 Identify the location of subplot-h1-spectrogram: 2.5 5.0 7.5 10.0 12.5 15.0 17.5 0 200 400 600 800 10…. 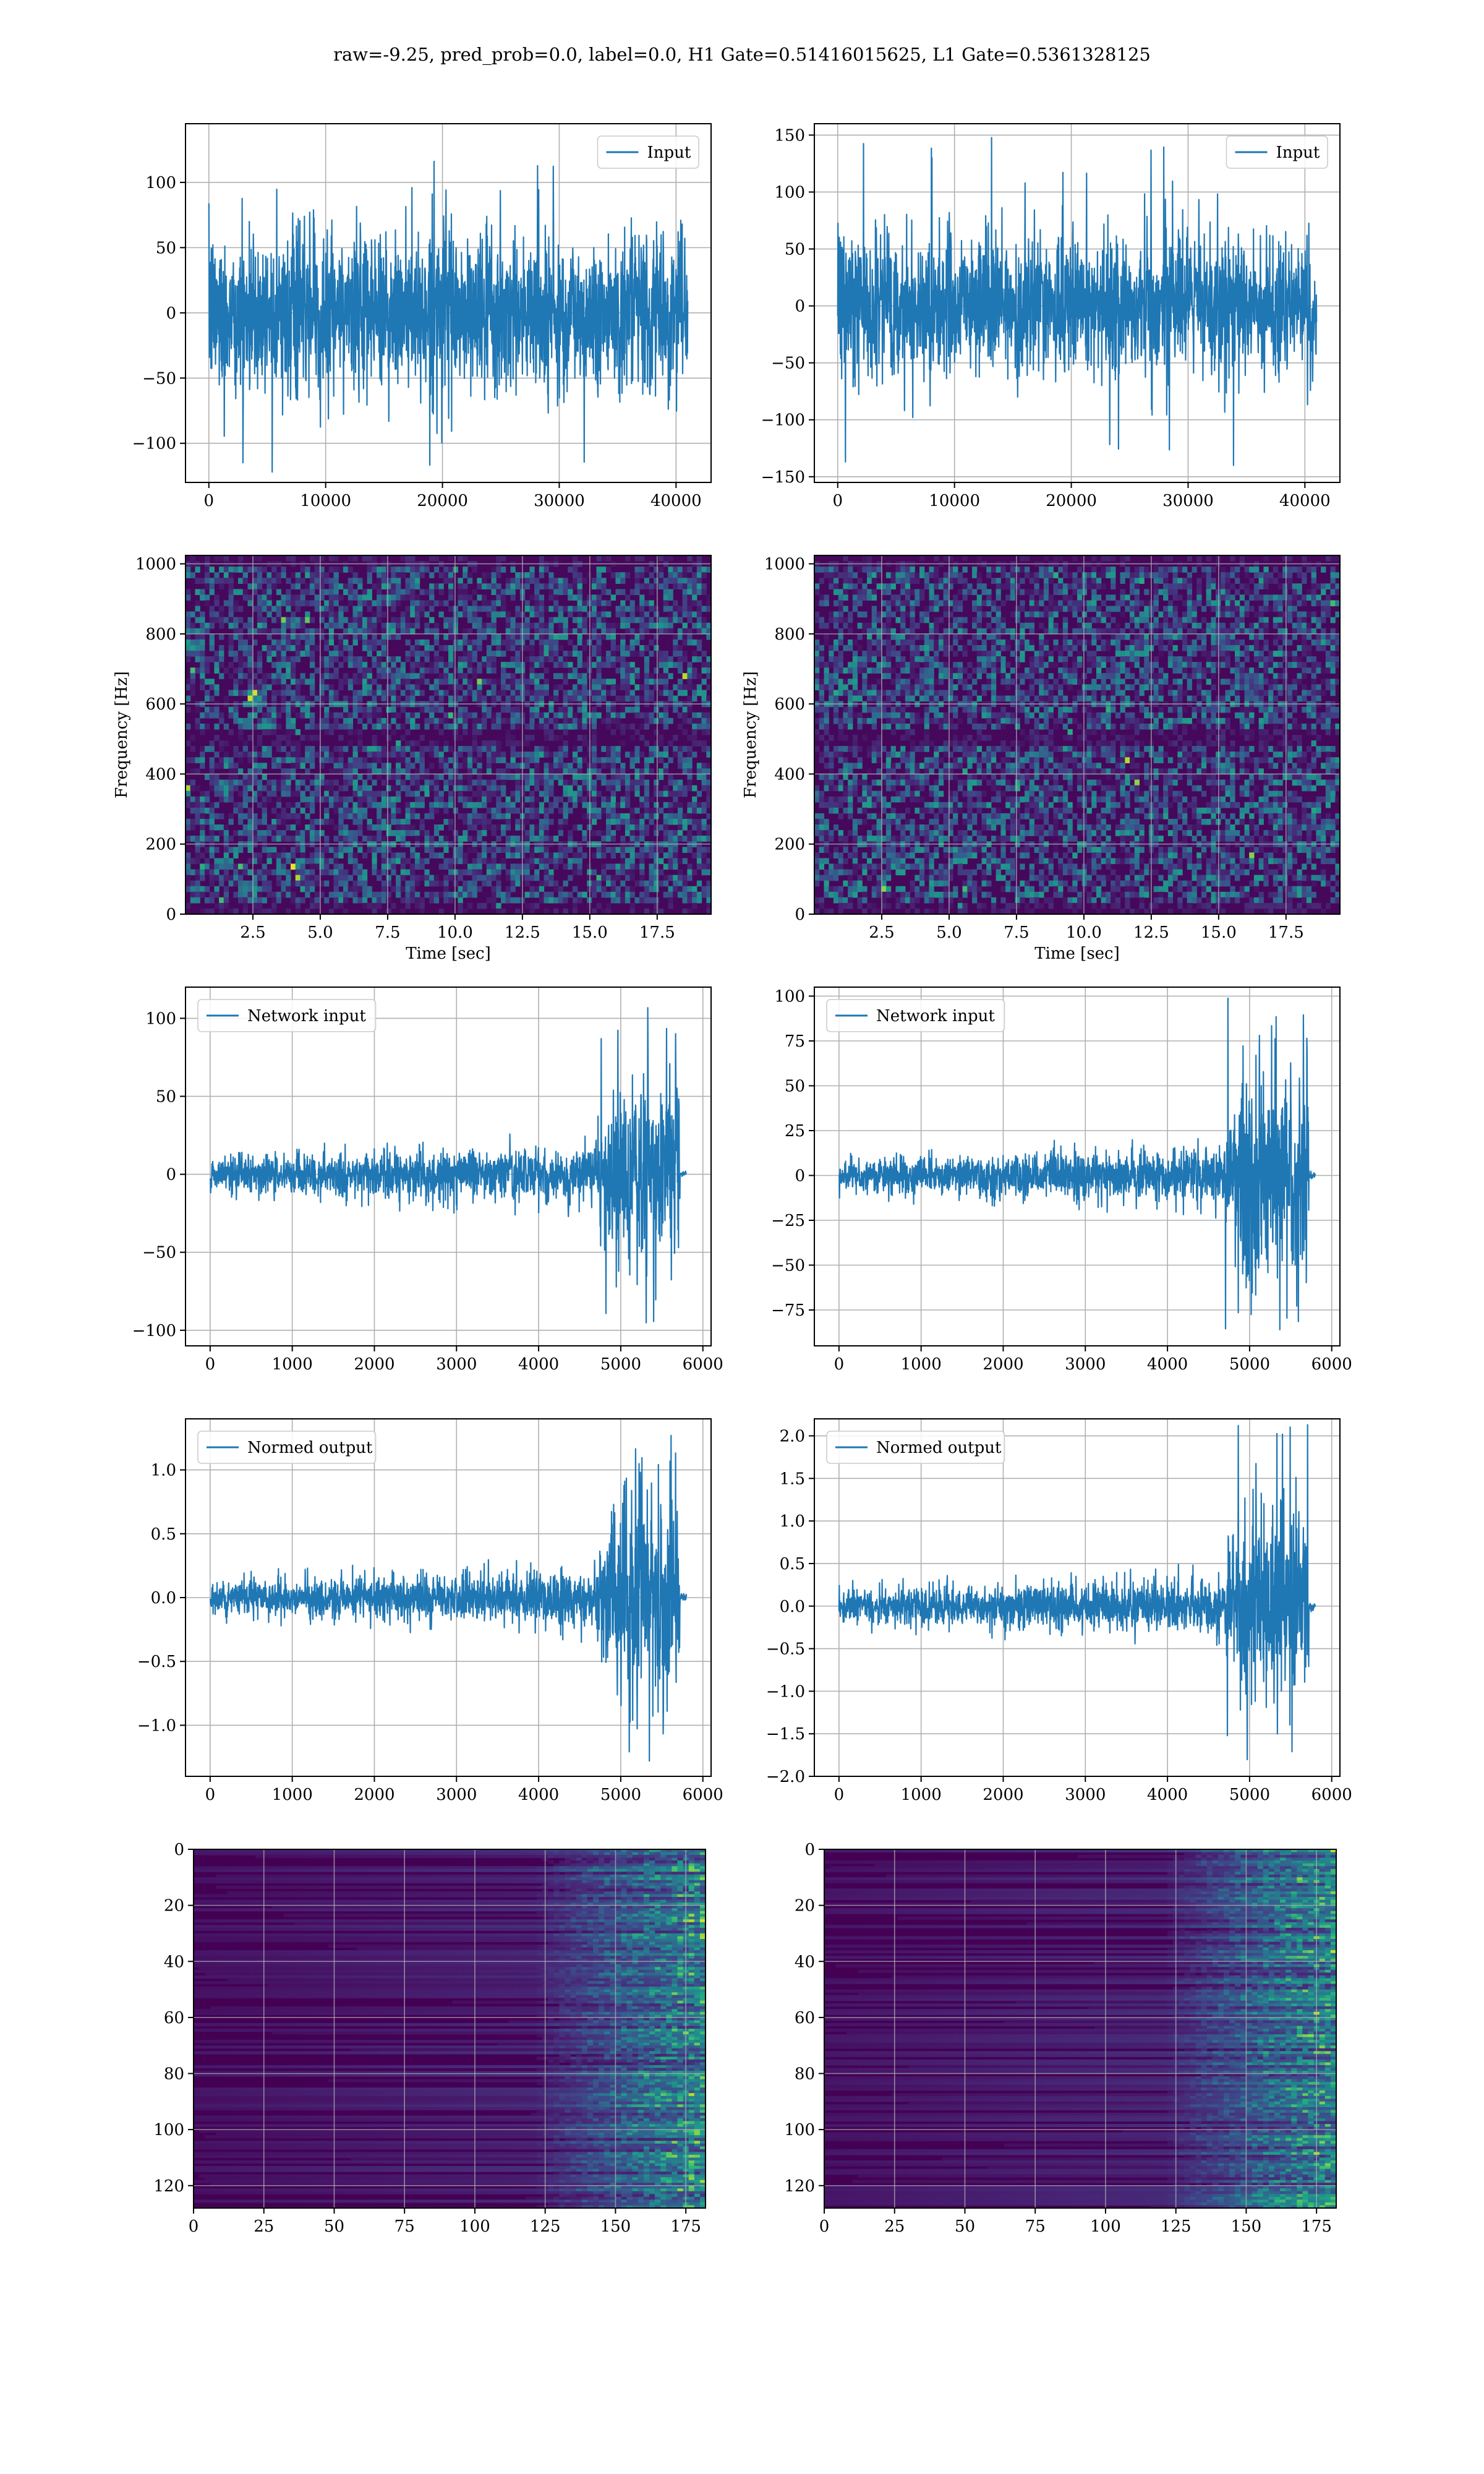
(412, 759).